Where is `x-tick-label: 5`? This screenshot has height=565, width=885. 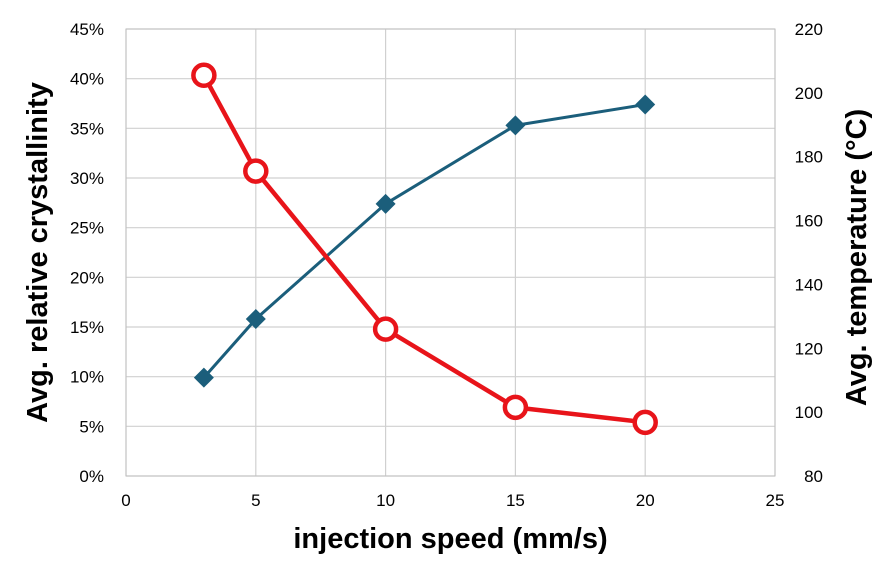
x-tick-label: 5 is located at coordinates (255, 500).